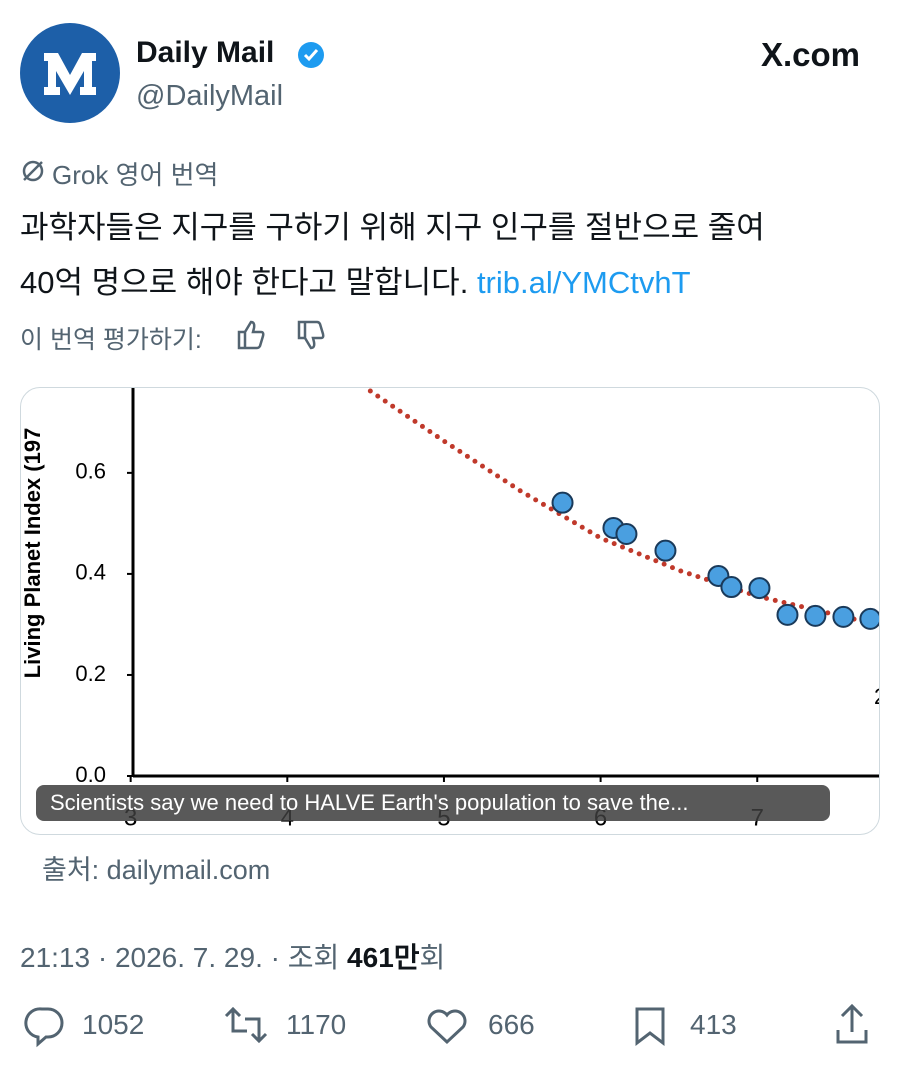 The height and width of the screenshot is (1071, 900). Describe the element at coordinates (90, 673) in the screenshot. I see `y-tick-label: 0.2` at that location.